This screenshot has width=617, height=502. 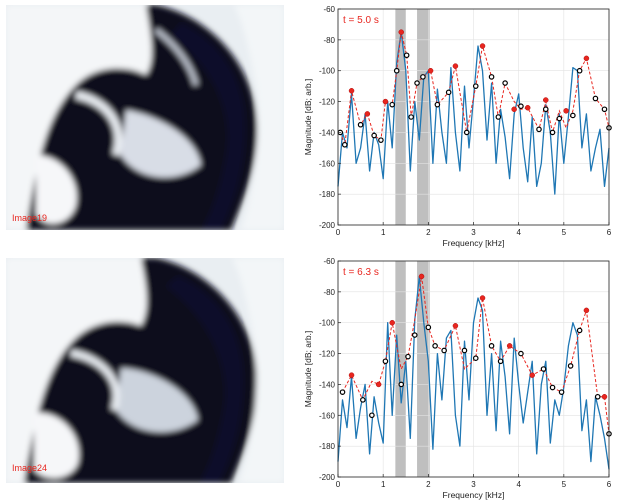 I want to click on y-tick-label: -160, so click(x=327, y=163).